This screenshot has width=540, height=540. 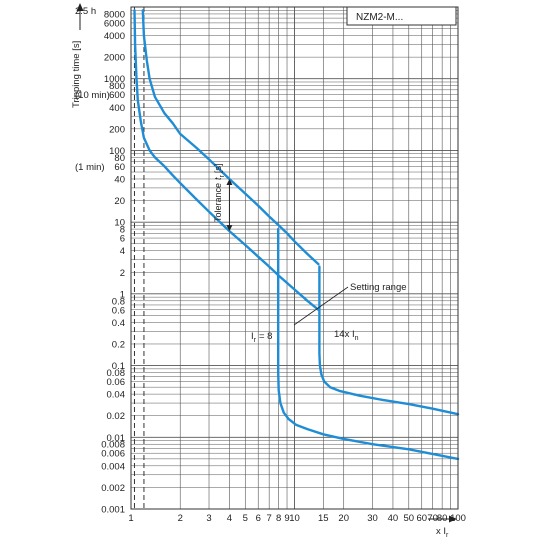 What do you see at coordinates (458, 518) in the screenshot?
I see `x-tick-label: 100` at bounding box center [458, 518].